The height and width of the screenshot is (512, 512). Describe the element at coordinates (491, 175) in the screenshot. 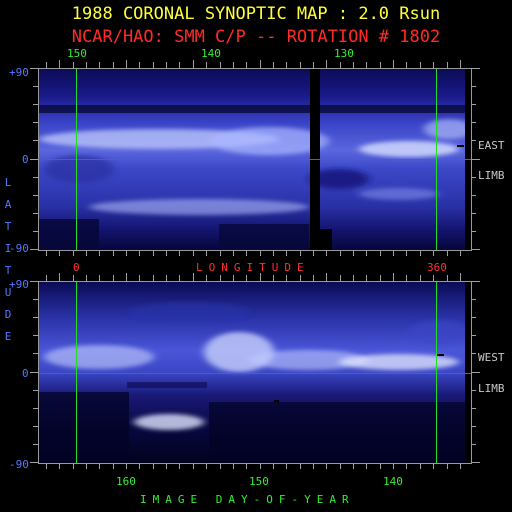

I see `east-limb-label: LIMB` at that location.